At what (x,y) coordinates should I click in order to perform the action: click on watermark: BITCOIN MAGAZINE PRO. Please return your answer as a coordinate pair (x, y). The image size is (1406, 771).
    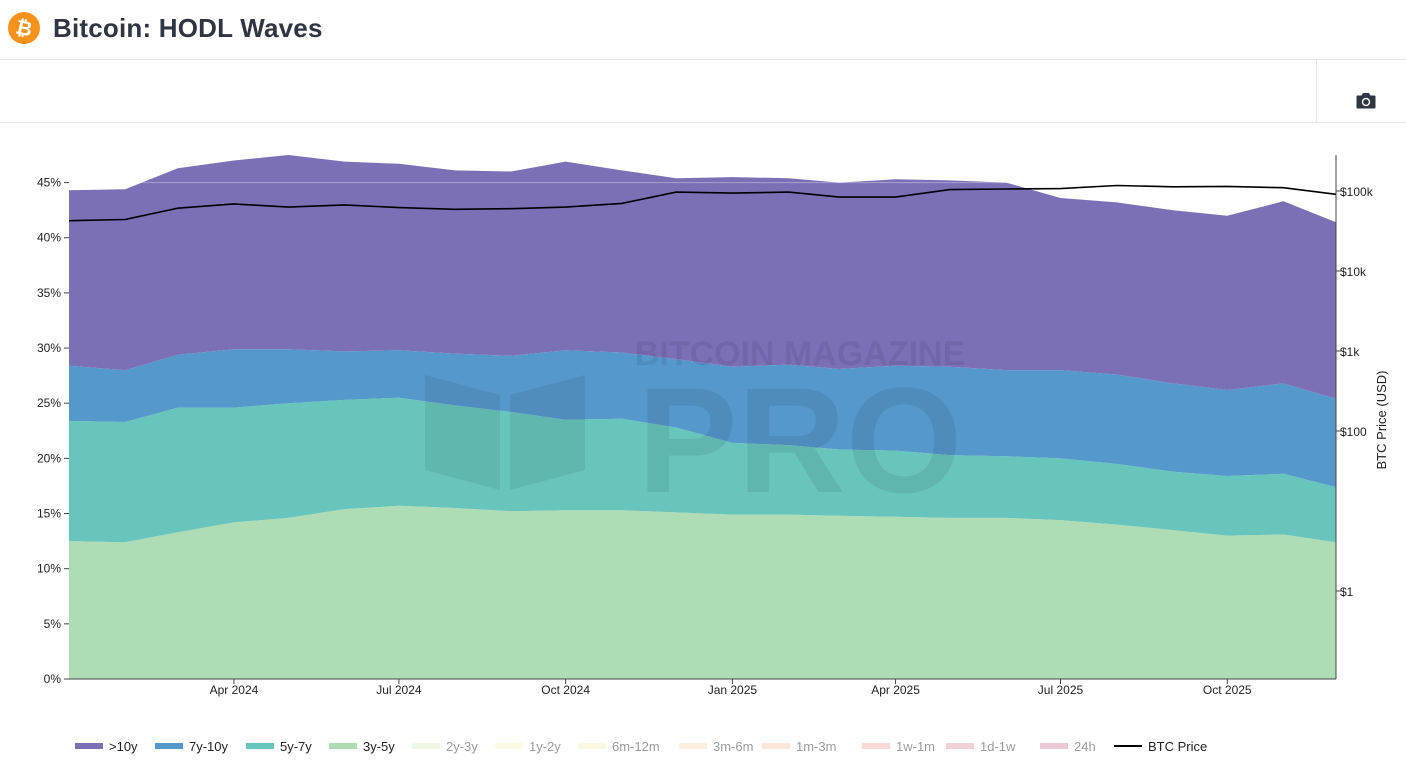
    Looking at the image, I should click on (695, 429).